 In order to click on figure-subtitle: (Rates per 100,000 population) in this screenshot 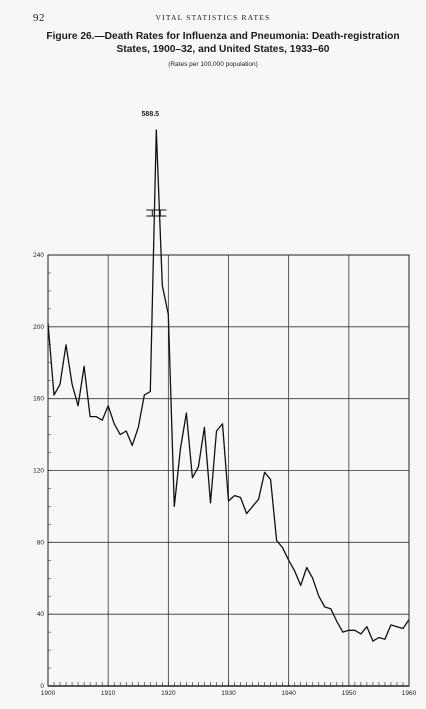, I will do `click(213, 64)`.